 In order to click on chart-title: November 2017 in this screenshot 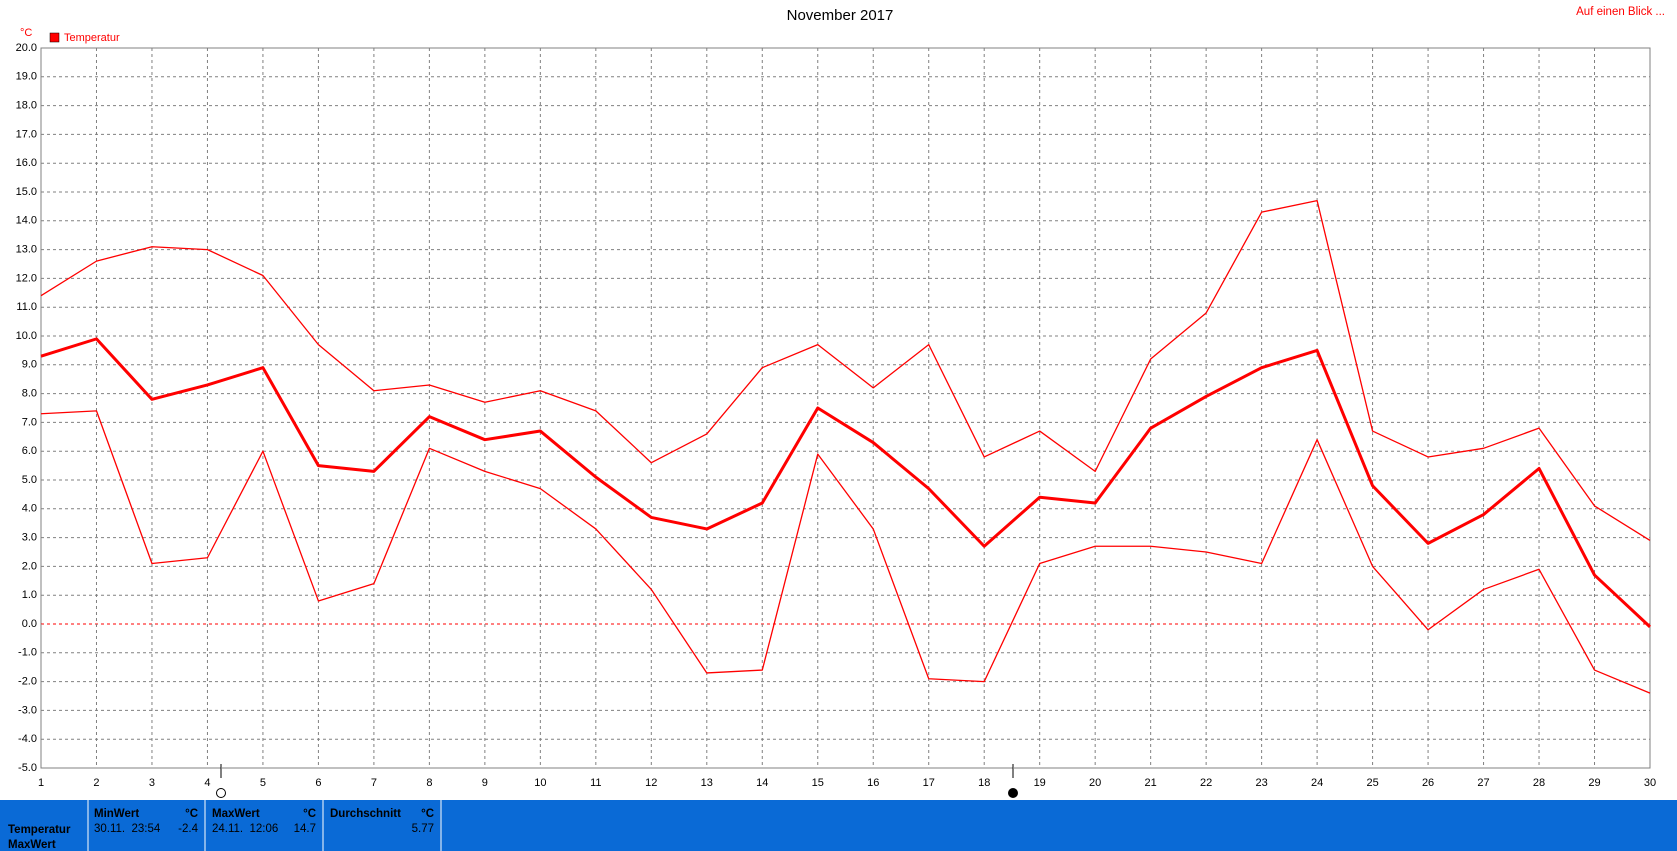, I will do `click(840, 15)`.